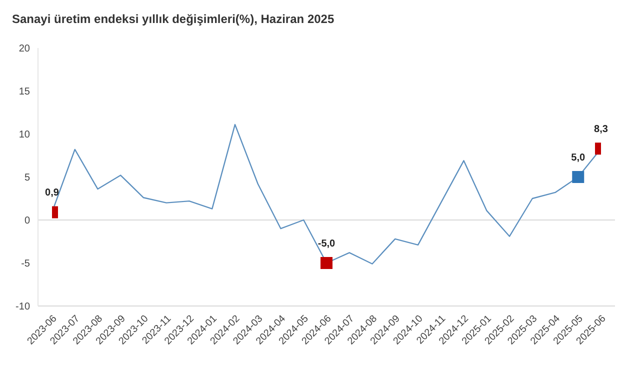 The image size is (641, 380). Describe the element at coordinates (327, 244) in the screenshot. I see `data-label: -5,0` at that location.